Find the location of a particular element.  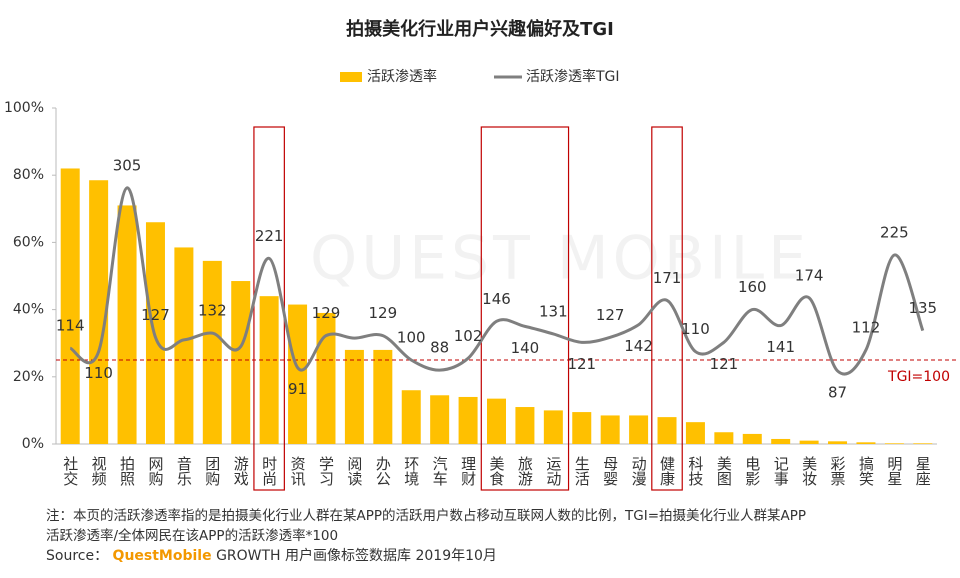

x-tick-label: 美图 is located at coordinates (724, 471).